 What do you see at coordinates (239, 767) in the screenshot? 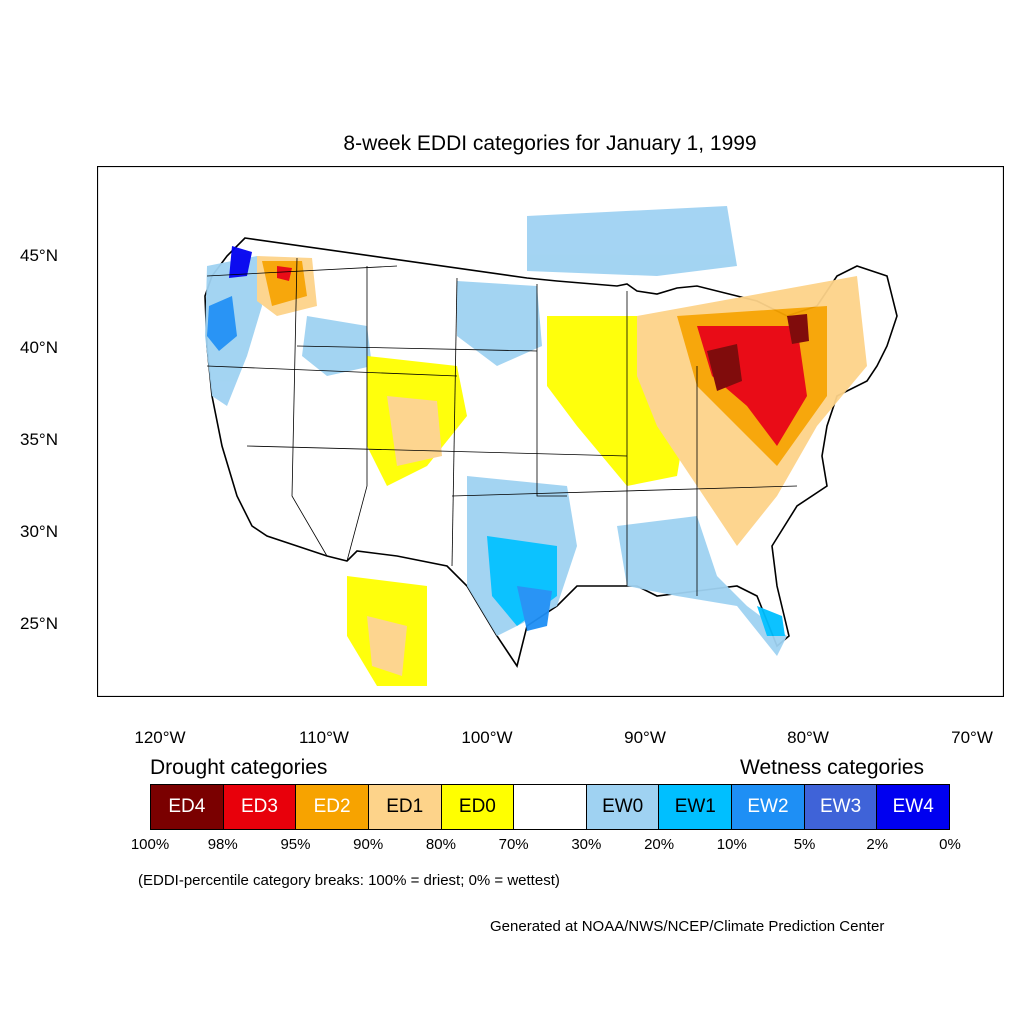
I see `drought-heading: Drought categories` at bounding box center [239, 767].